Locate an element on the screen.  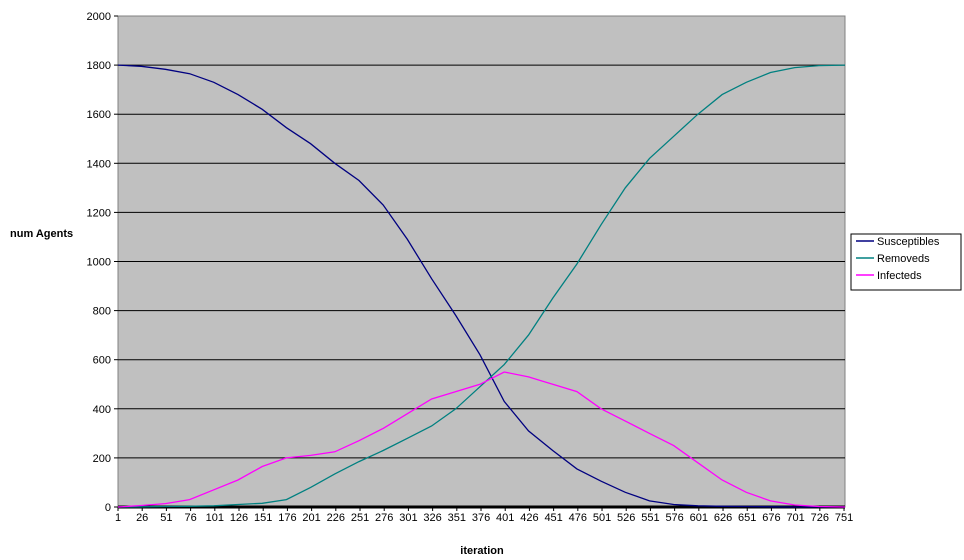
x-tick-label: 251 is located at coordinates (360, 518).